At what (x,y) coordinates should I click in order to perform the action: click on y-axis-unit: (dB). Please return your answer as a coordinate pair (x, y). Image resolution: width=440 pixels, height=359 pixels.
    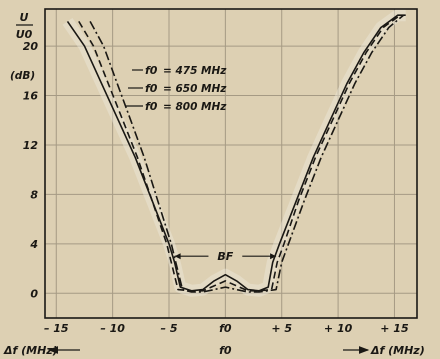
    Looking at the image, I should click on (22, 76).